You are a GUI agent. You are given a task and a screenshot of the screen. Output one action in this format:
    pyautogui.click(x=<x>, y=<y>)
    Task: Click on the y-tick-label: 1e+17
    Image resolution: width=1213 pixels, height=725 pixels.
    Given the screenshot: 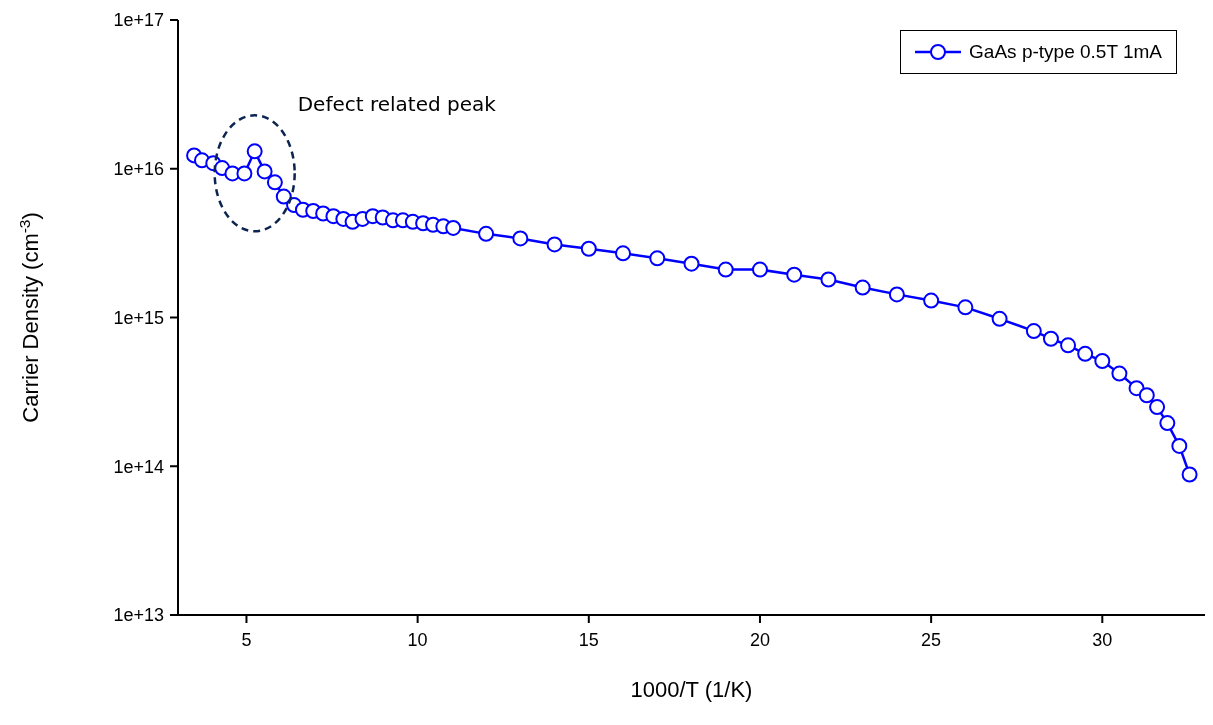 What is the action you would take?
    pyautogui.click(x=138, y=20)
    